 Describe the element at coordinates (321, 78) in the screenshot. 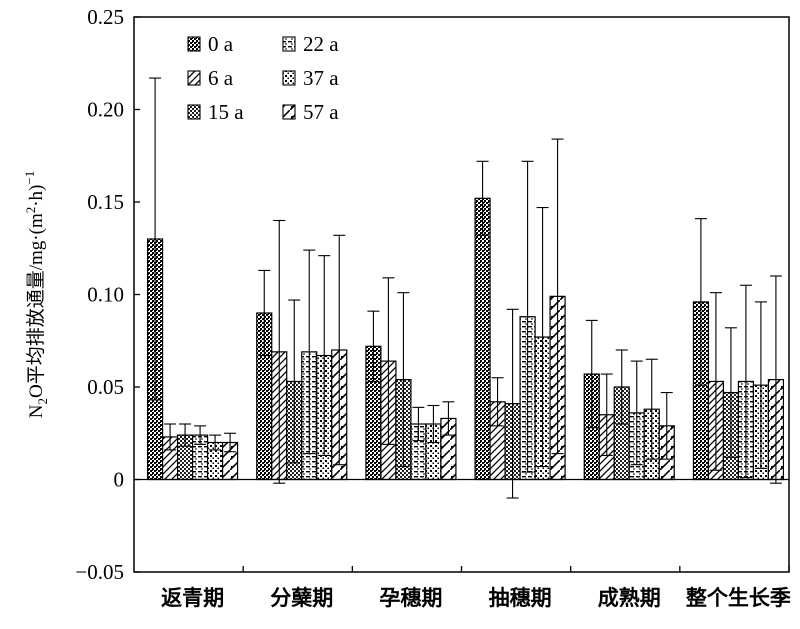

I see `legend-label: 37 a` at that location.